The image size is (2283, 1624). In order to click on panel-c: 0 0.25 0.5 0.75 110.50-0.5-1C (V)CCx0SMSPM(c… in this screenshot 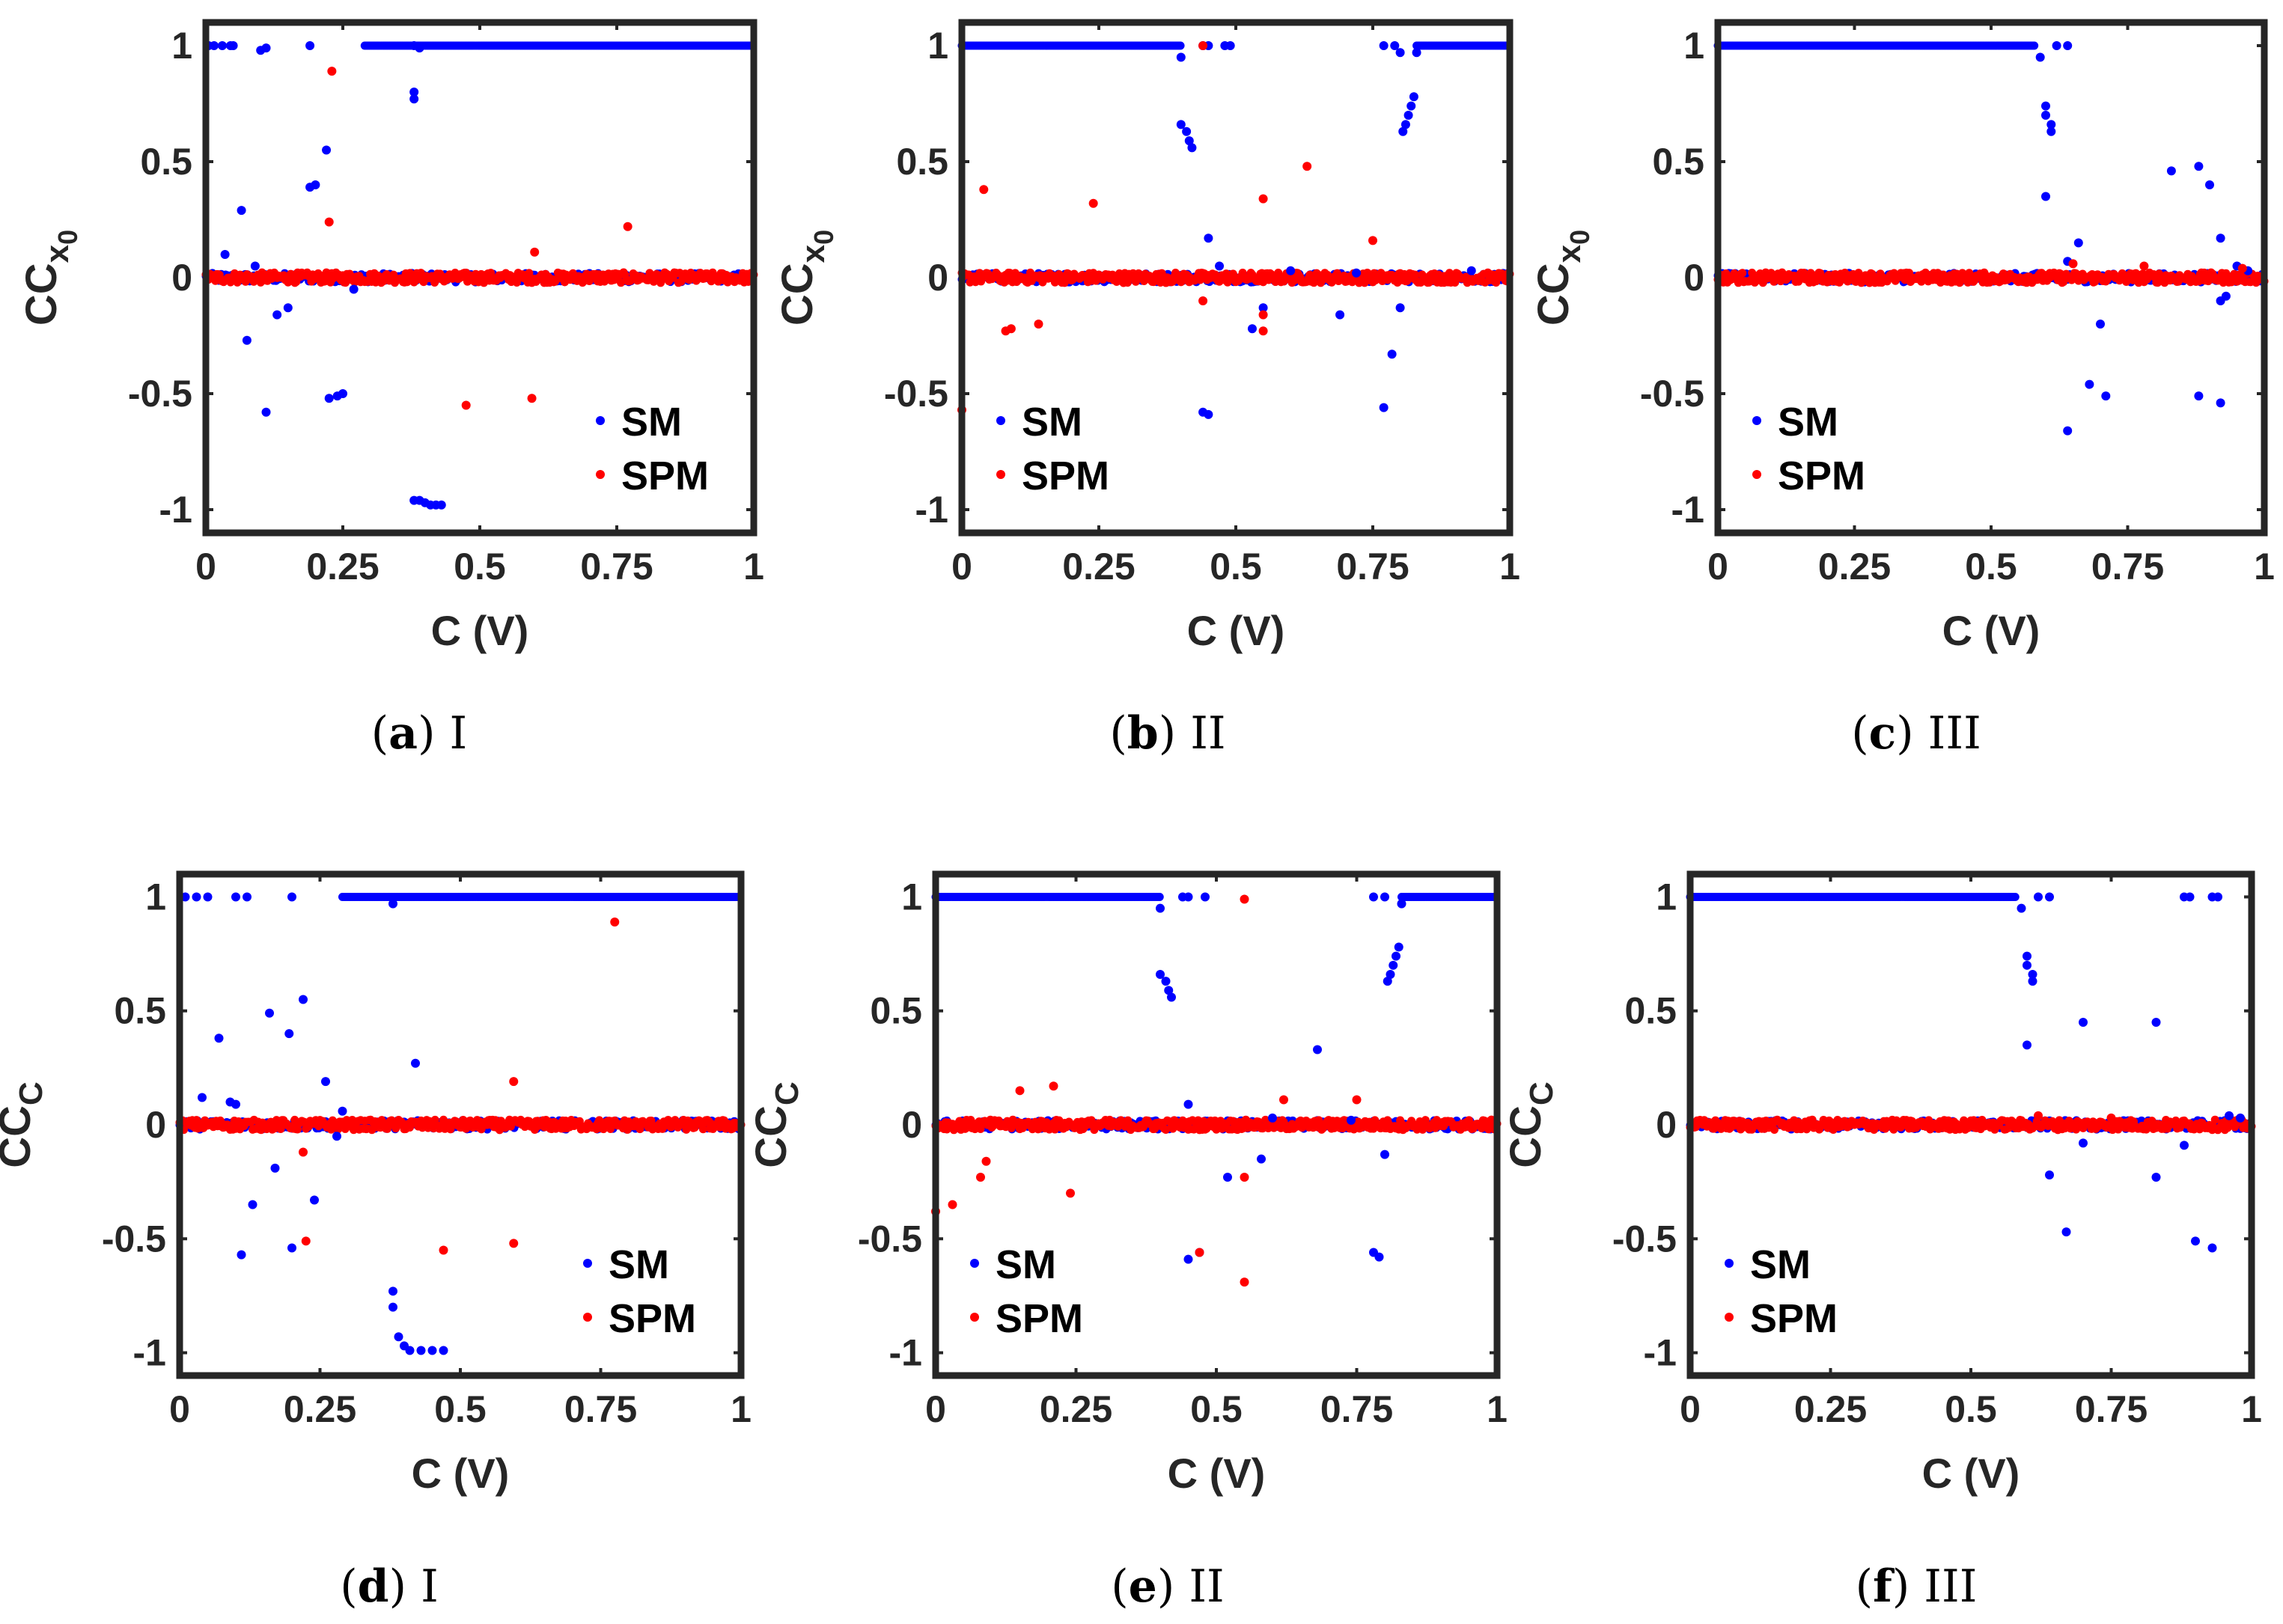, I will do `click(1902, 390)`.